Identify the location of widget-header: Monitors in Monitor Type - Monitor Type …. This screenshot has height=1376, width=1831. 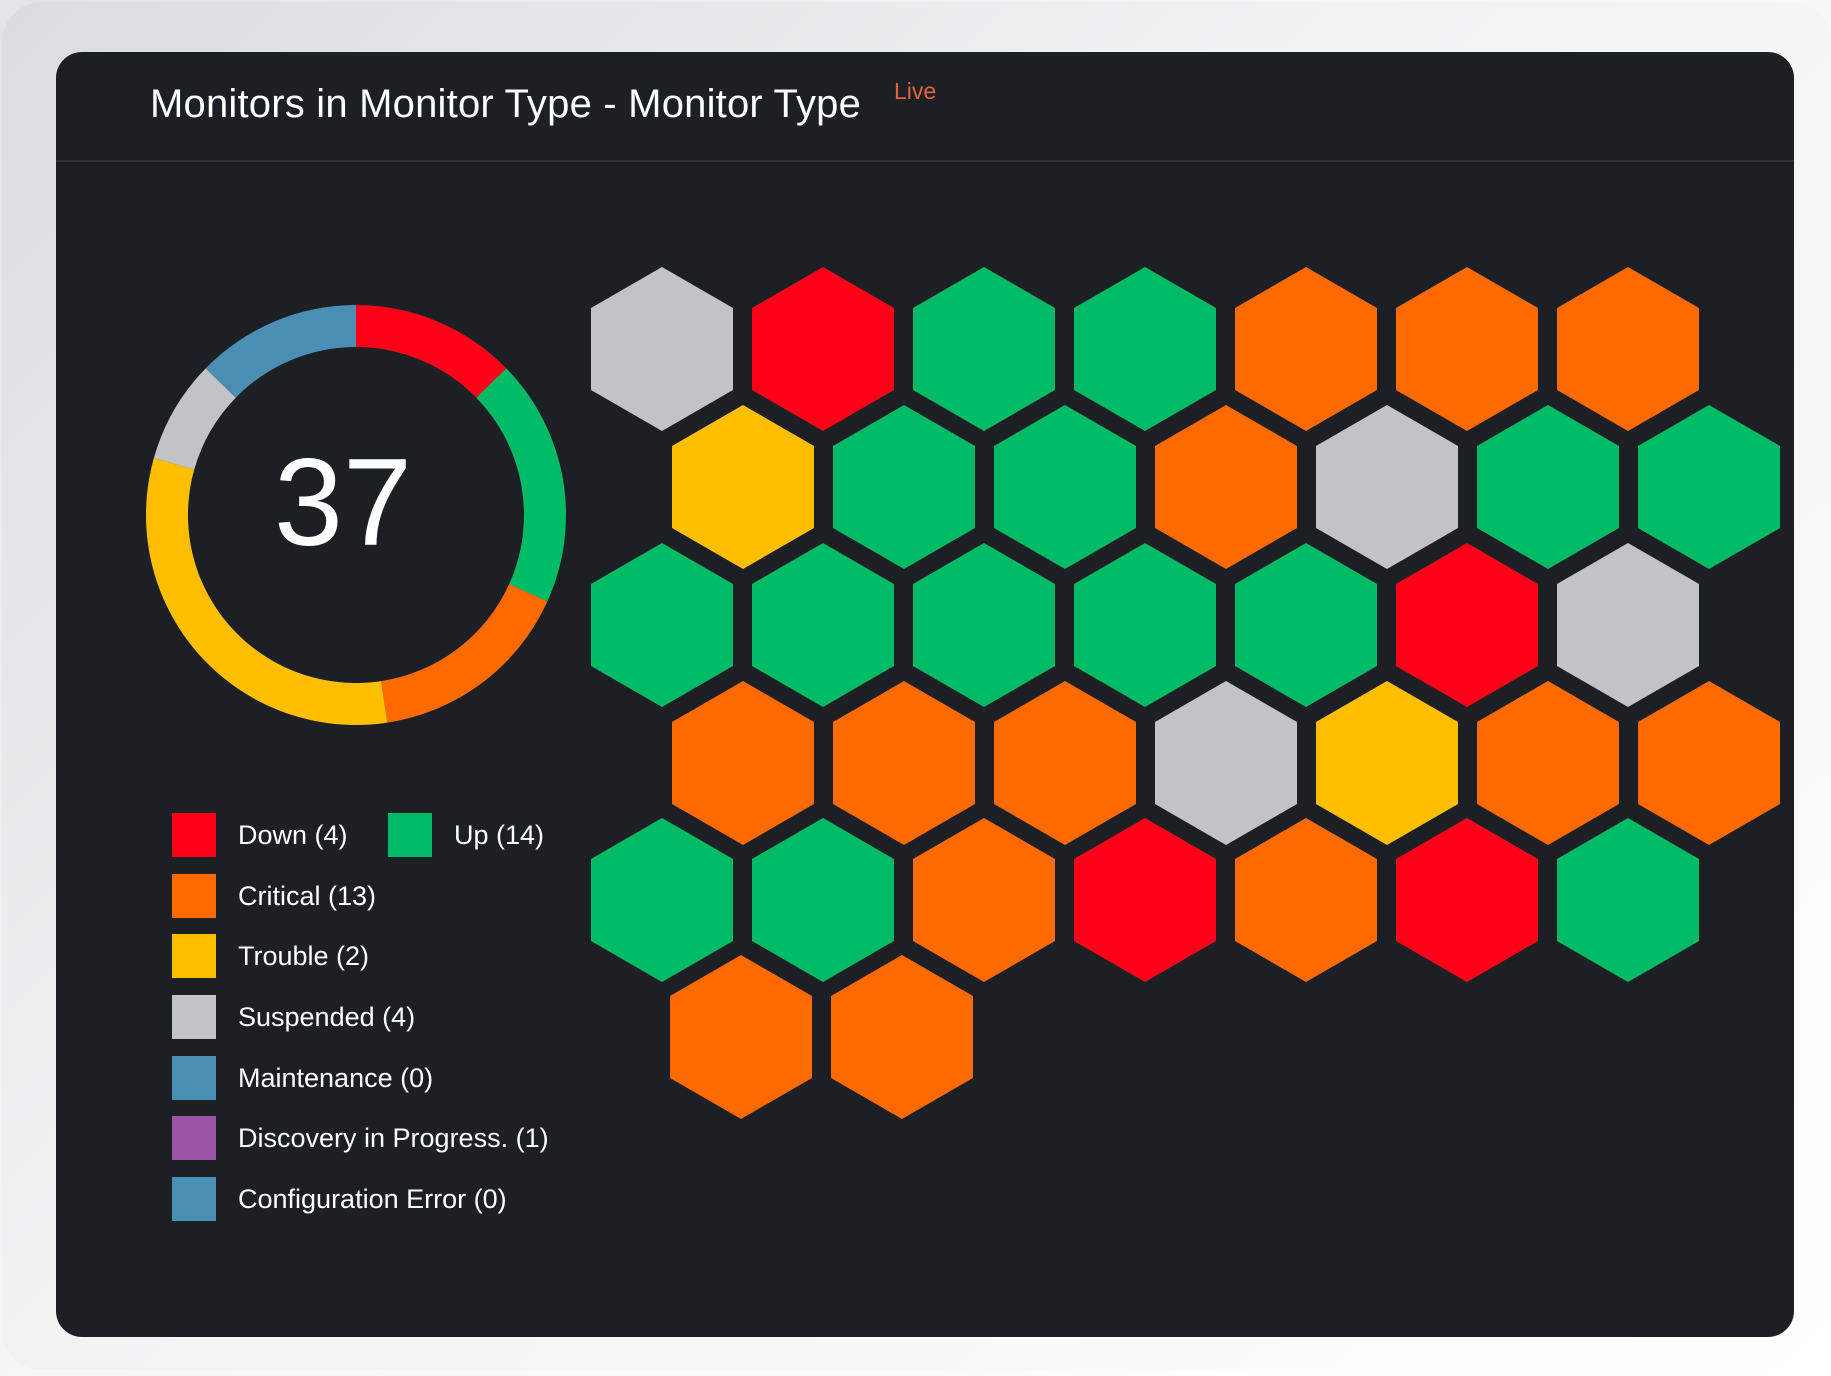
(925, 107).